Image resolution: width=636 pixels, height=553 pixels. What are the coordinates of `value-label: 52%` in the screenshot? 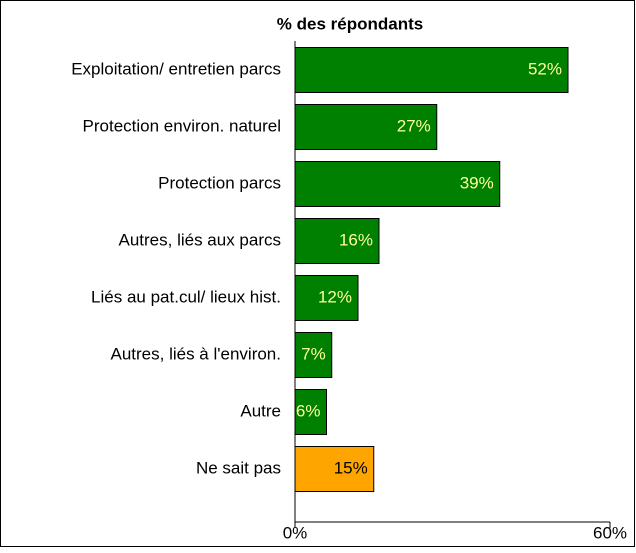 It's located at (545, 68).